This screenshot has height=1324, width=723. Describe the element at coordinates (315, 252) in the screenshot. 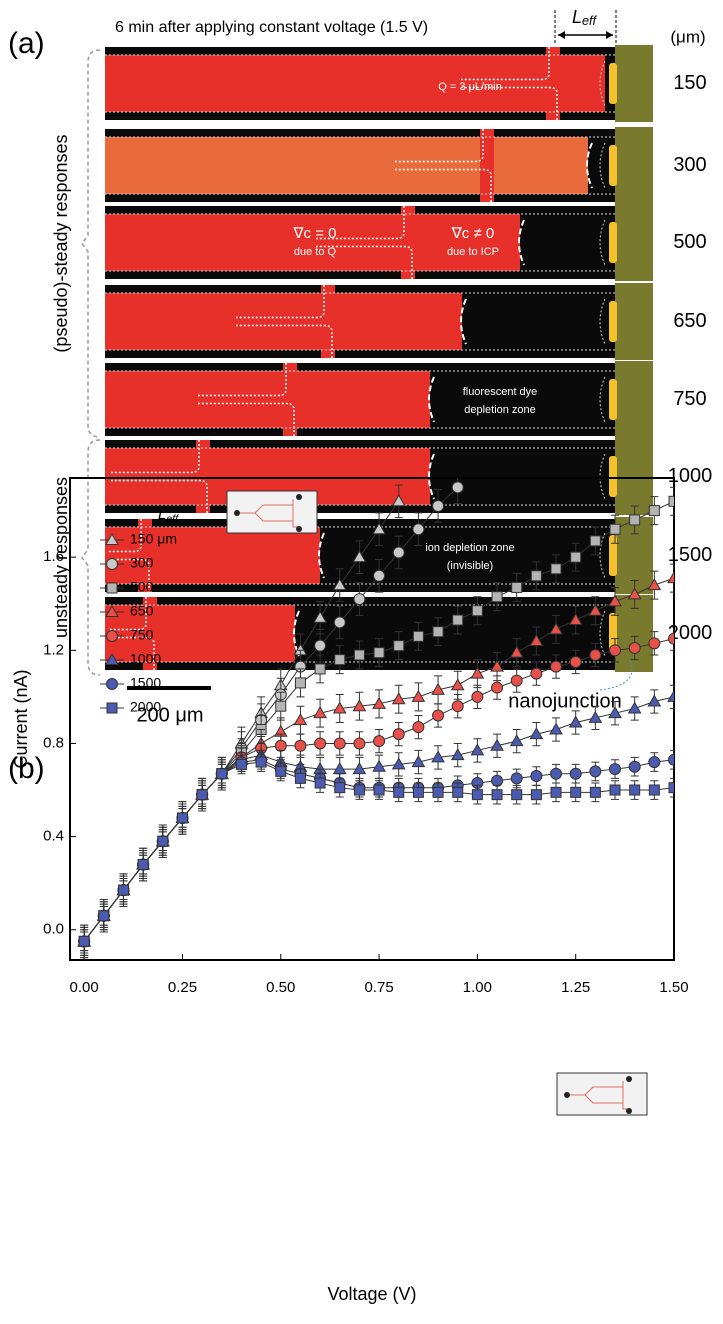

I see `annotation: due to Q` at that location.